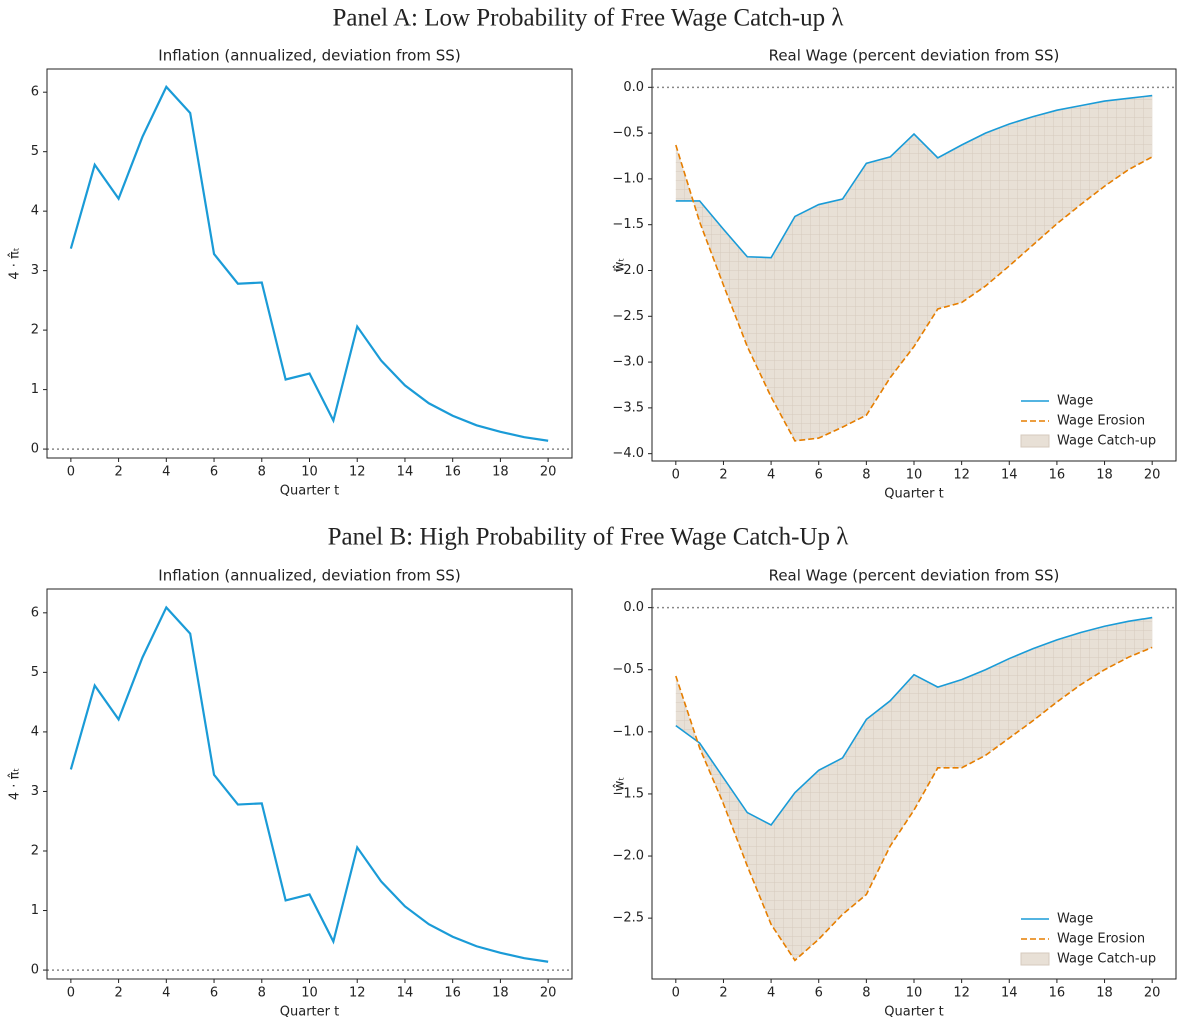 This screenshot has height=1020, width=1177. What do you see at coordinates (35, 92) in the screenshot?
I see `y-tick-label: 6` at bounding box center [35, 92].